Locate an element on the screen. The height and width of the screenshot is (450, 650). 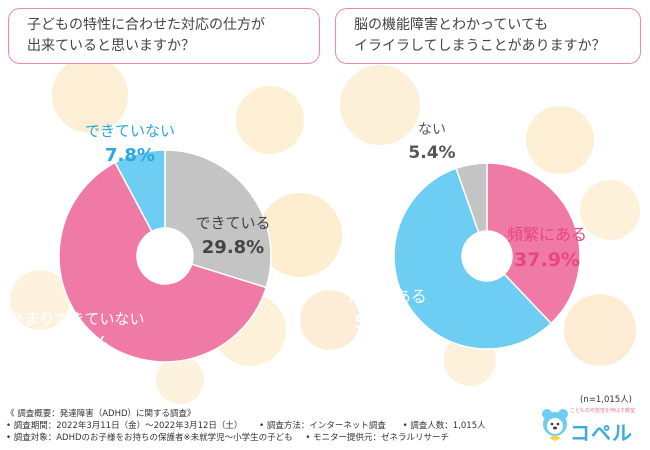
slice-label-2-3: ない is located at coordinates (432, 130).